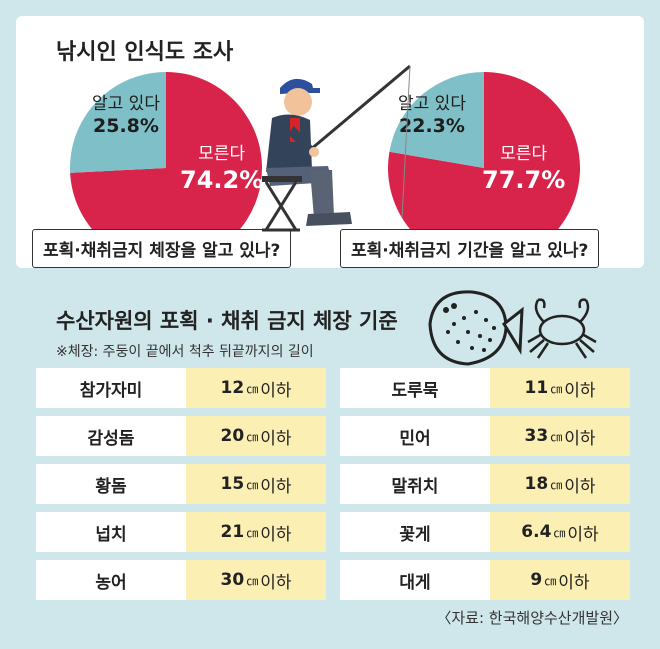 Image resolution: width=660 pixels, height=649 pixels. I want to click on size-limit: 30 ㎝ 이하, so click(256, 580).